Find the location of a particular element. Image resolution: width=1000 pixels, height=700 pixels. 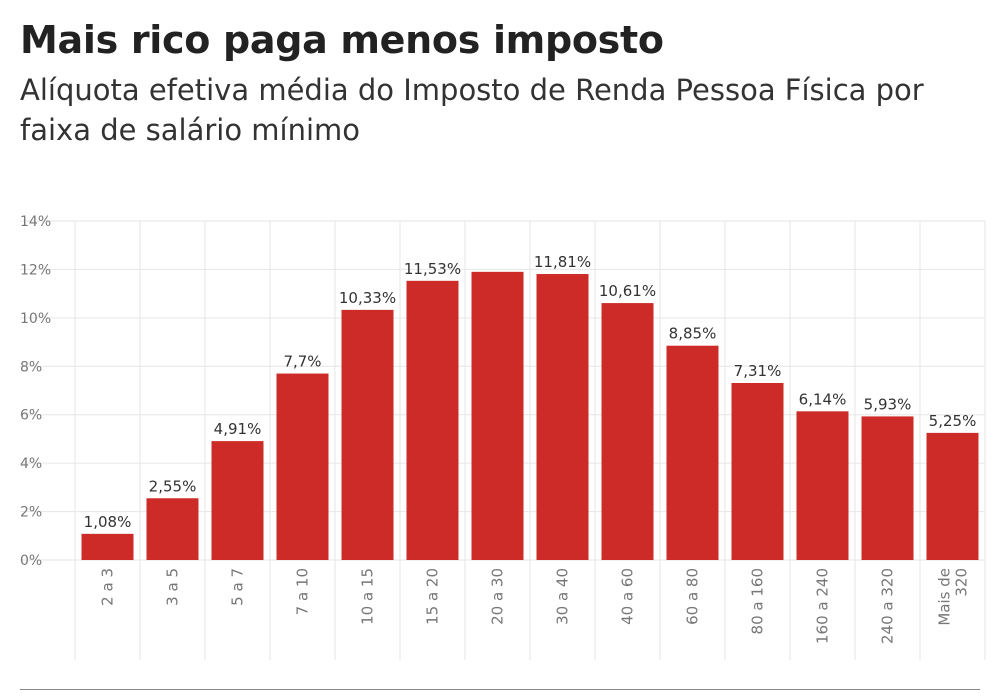

x-tick-label: 160 a 240 is located at coordinates (823, 606).